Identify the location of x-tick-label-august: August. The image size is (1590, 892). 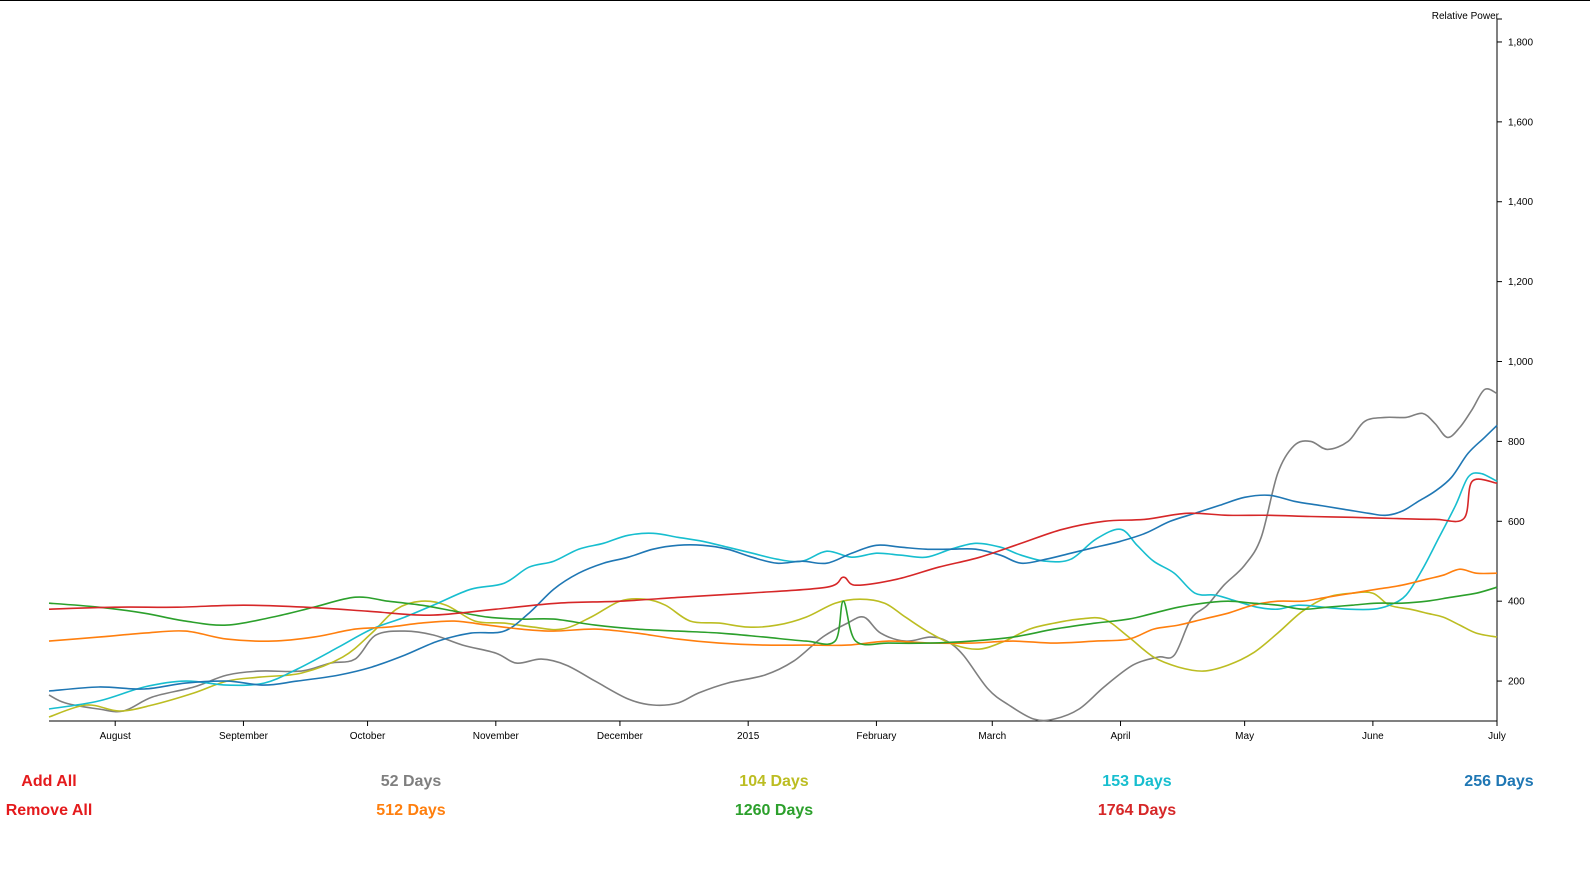
(115, 736).